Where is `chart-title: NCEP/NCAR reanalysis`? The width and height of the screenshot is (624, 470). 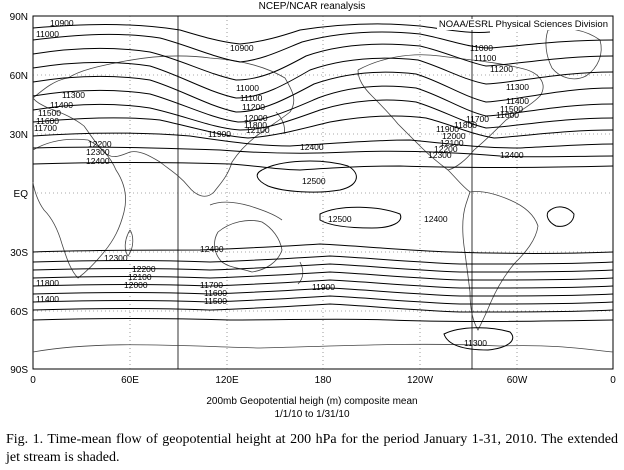
chart-title: NCEP/NCAR reanalysis is located at coordinates (312, 6).